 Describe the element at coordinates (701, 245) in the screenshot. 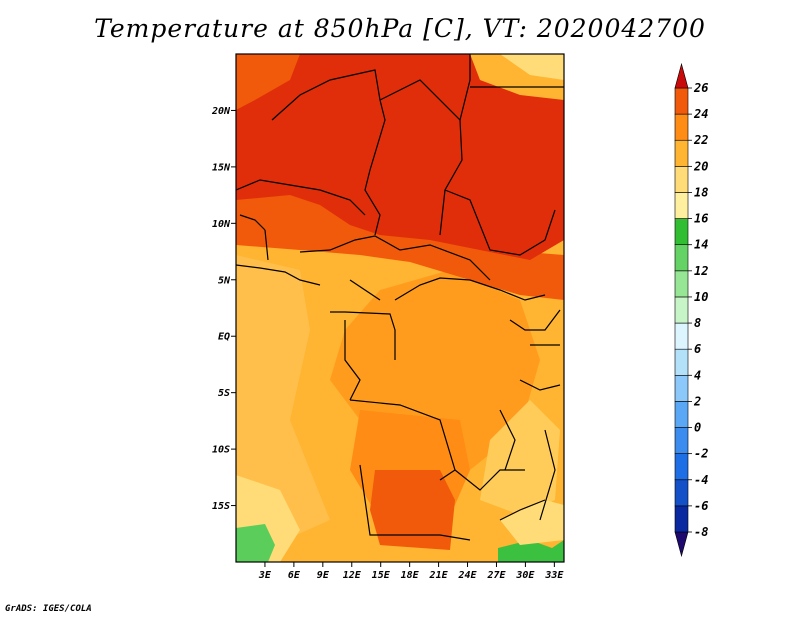

I see `colorbar-label: 14` at that location.